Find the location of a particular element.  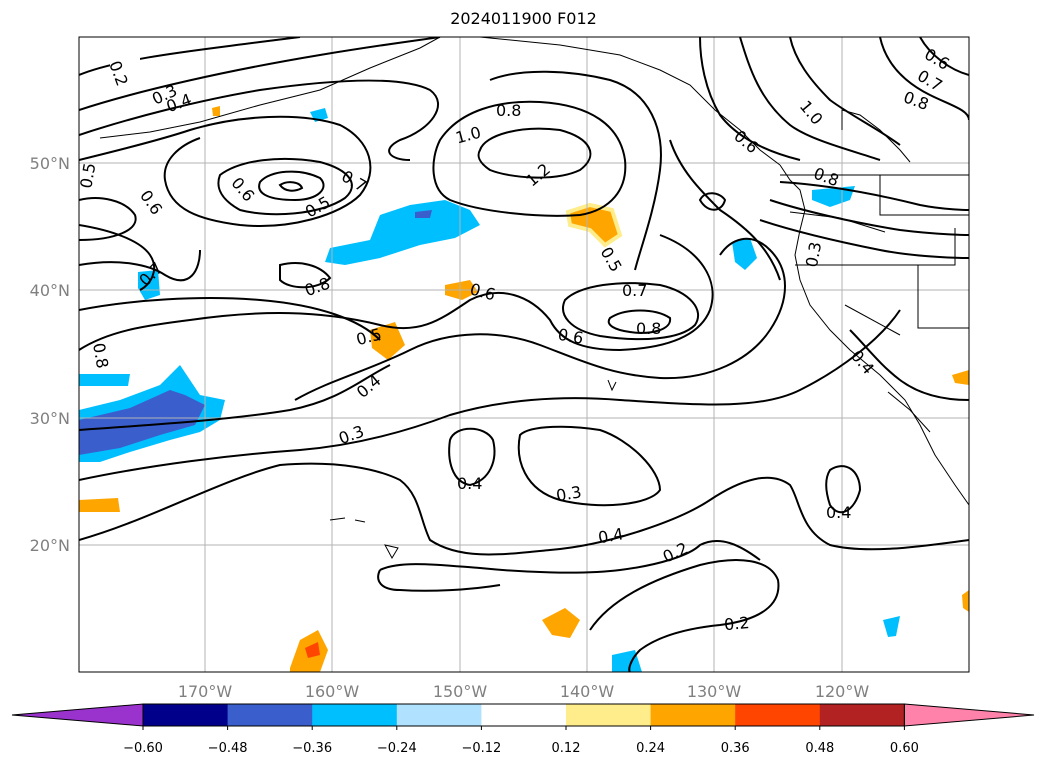

lon-label: 170°W is located at coordinates (205, 691).